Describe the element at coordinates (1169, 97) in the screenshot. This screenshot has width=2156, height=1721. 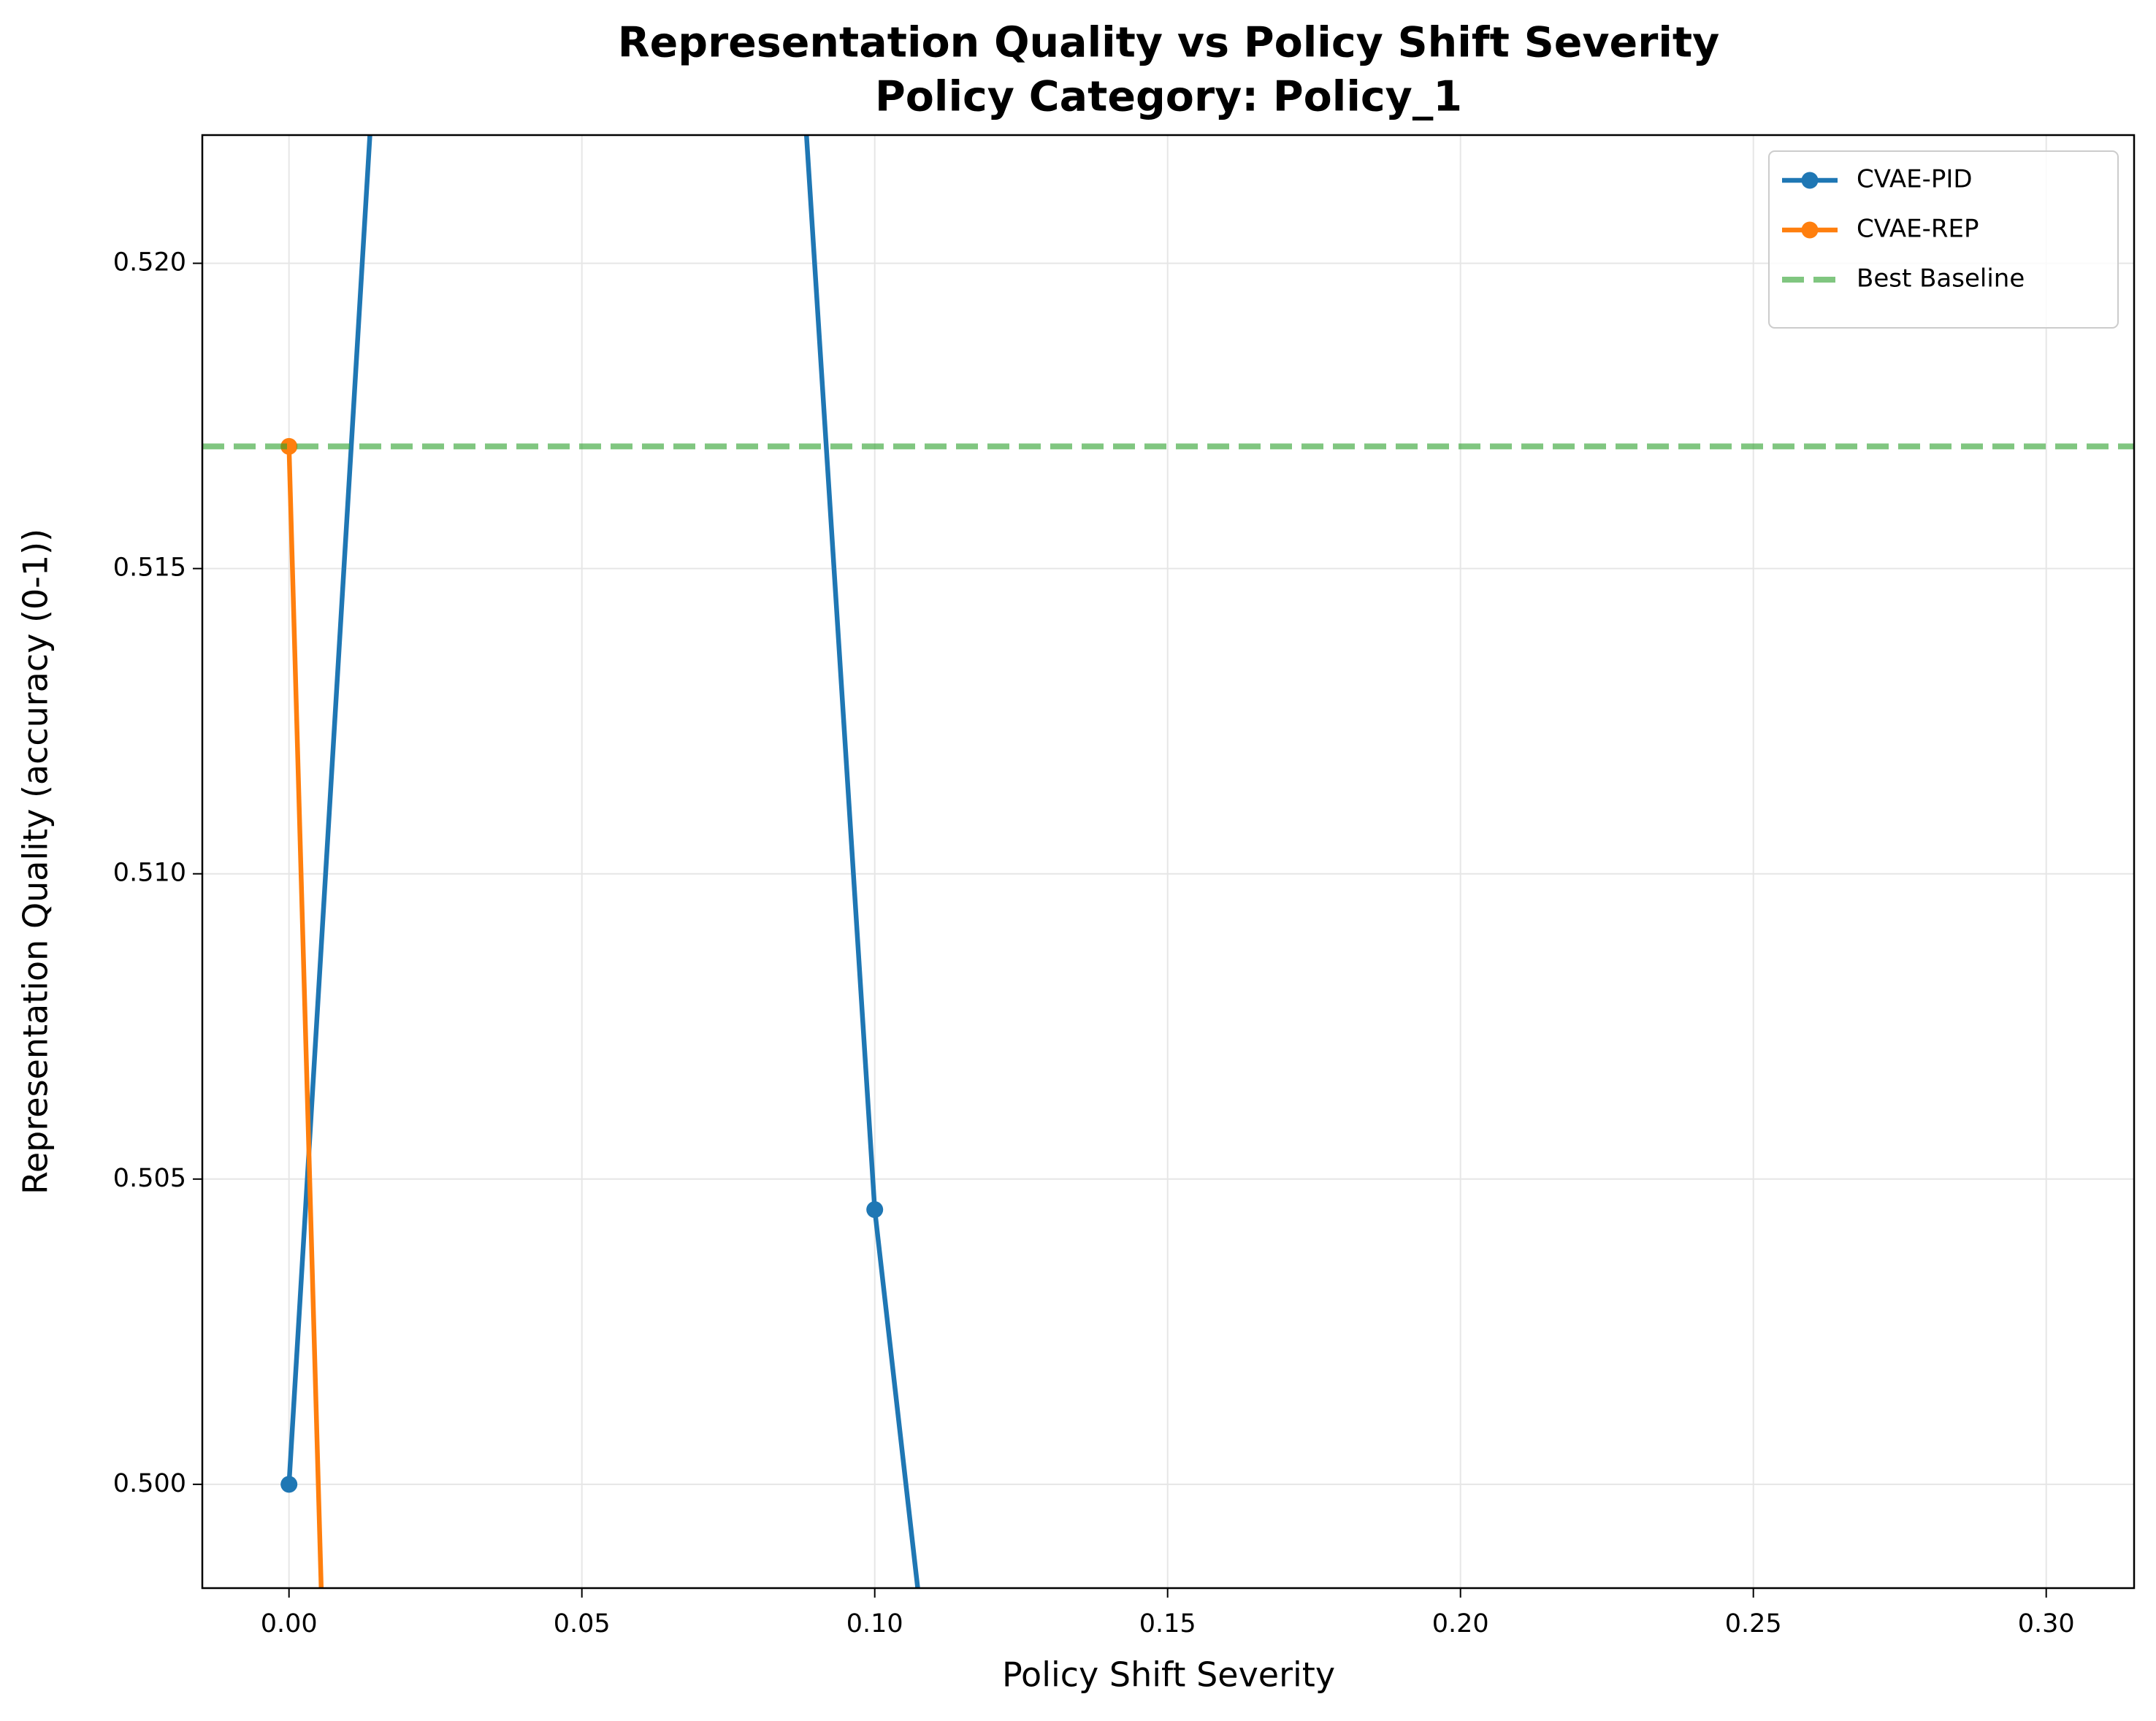
I see `chart-subtitle: Policy Category: Policy_1` at that location.